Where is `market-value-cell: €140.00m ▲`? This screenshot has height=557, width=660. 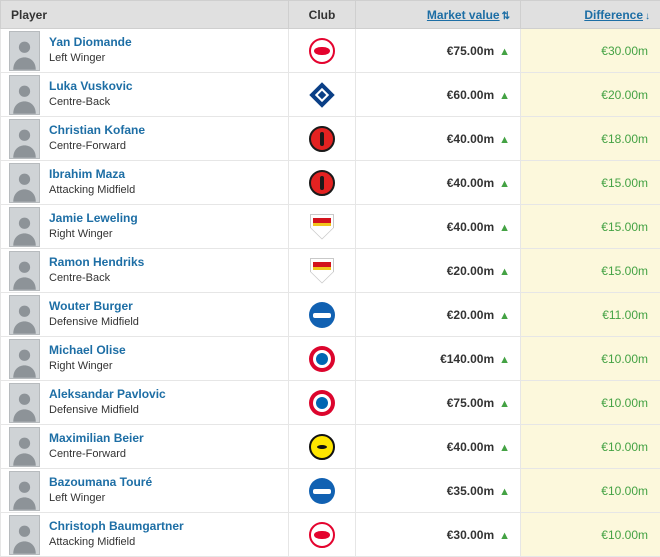 market-value-cell: €140.00m ▲ is located at coordinates (438, 359).